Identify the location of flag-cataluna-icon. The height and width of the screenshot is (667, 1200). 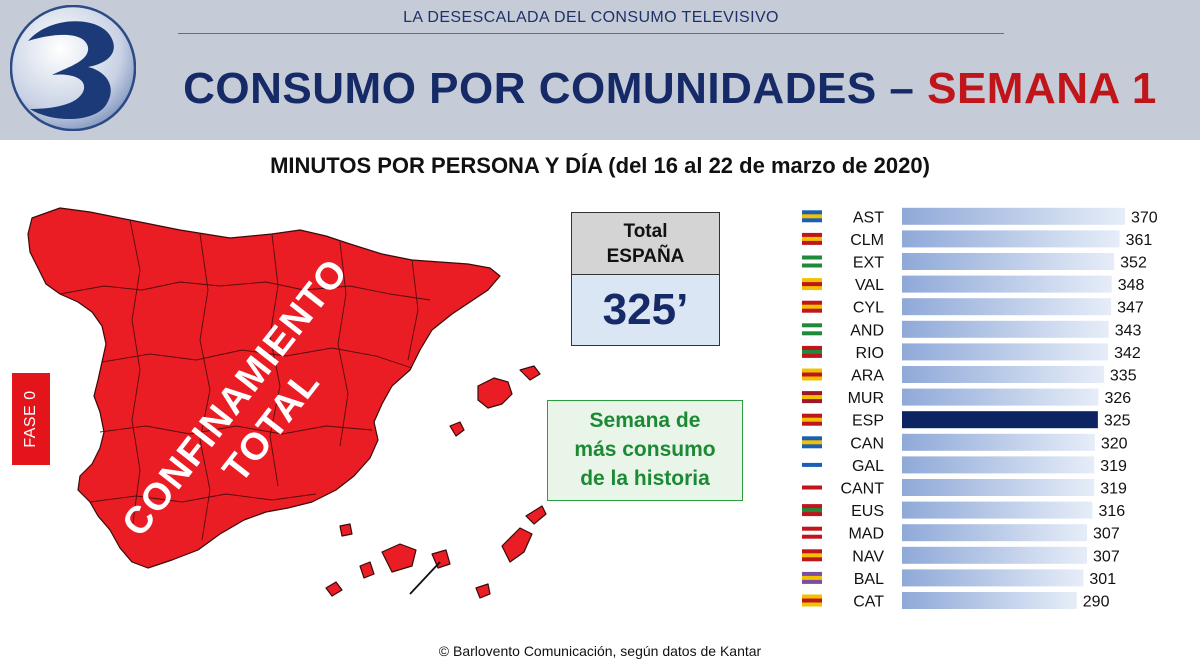
(812, 600).